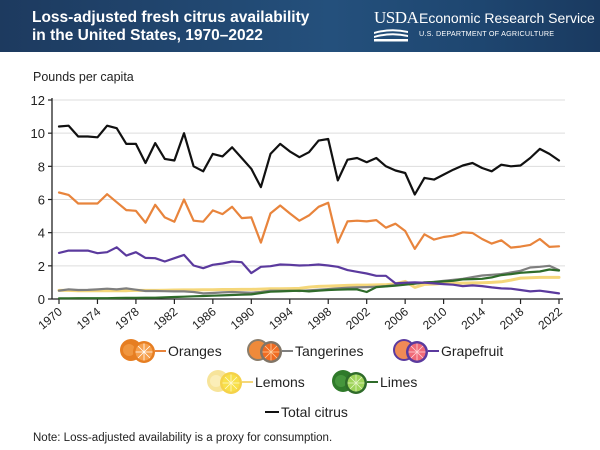  I want to click on legend-label: Oranges, so click(195, 351).